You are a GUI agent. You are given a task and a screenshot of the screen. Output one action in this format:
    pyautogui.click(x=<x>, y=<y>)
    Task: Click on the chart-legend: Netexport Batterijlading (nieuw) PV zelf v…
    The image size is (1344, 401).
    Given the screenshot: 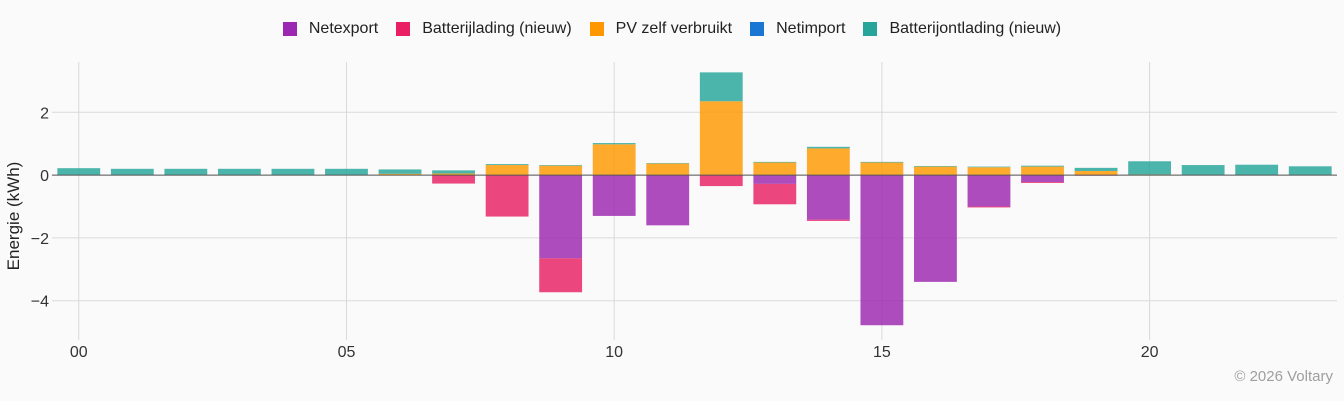 What is the action you would take?
    pyautogui.click(x=672, y=29)
    